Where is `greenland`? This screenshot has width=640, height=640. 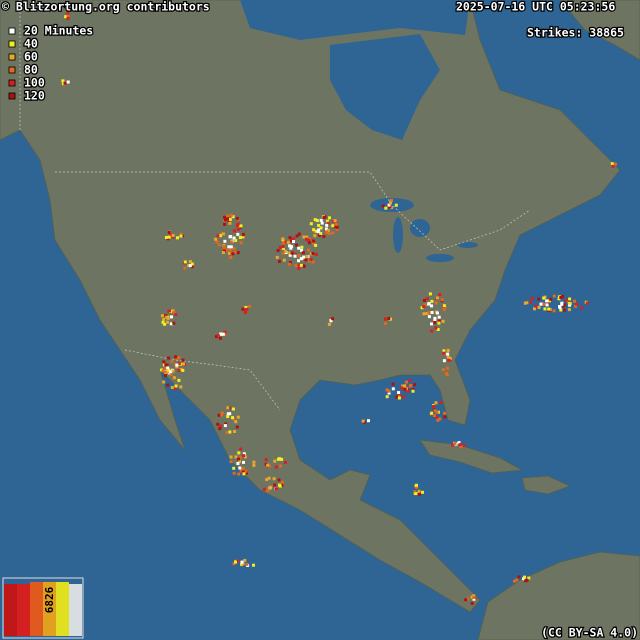 greenland is located at coordinates (599, 30).